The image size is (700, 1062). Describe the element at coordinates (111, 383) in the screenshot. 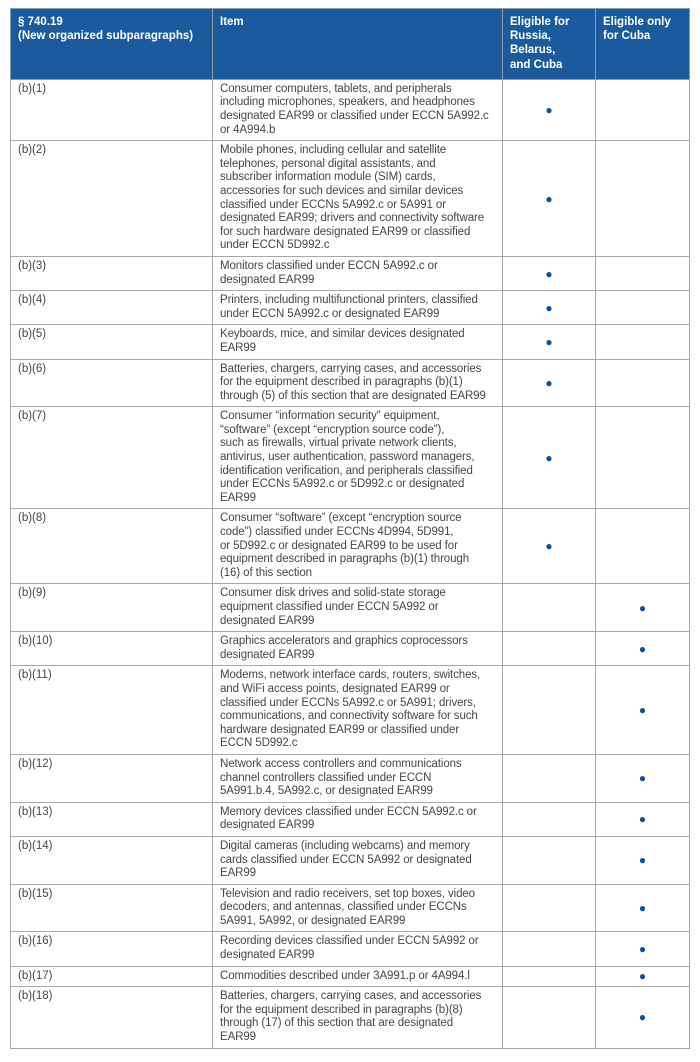

I see `subparagraph-cell: (b)(6)` at that location.